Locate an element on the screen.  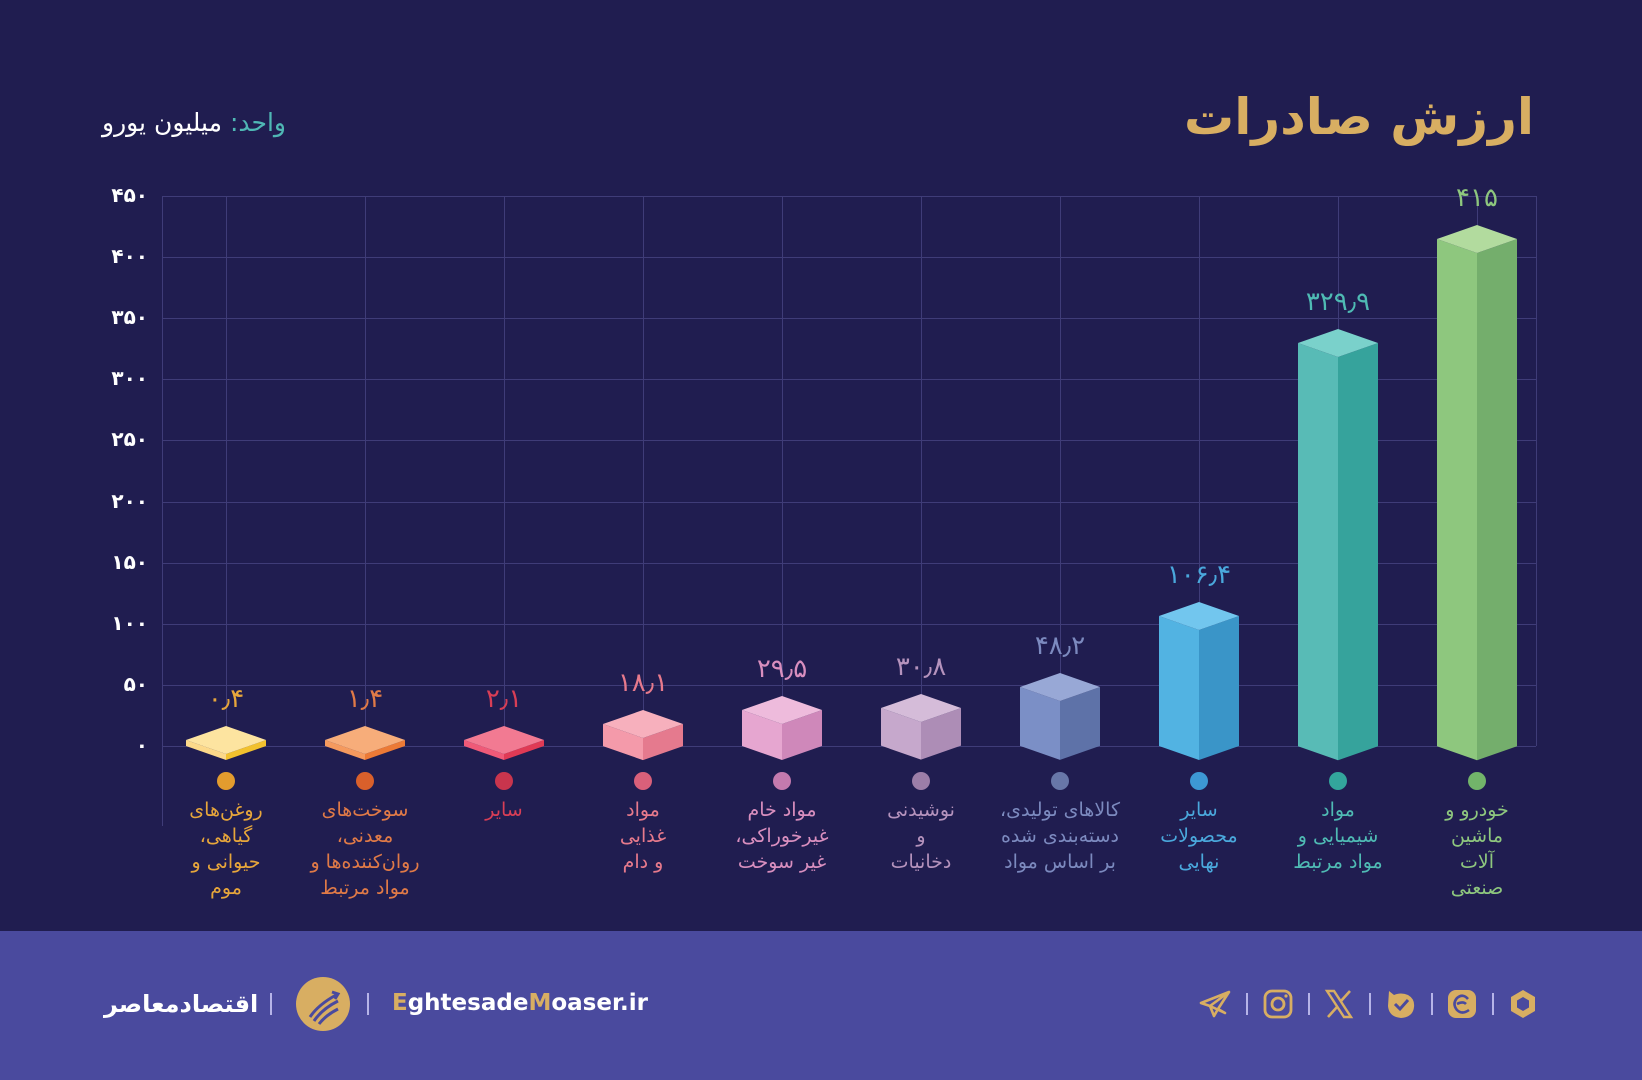
y-tick-label: ۰ is located at coordinates (141, 745).